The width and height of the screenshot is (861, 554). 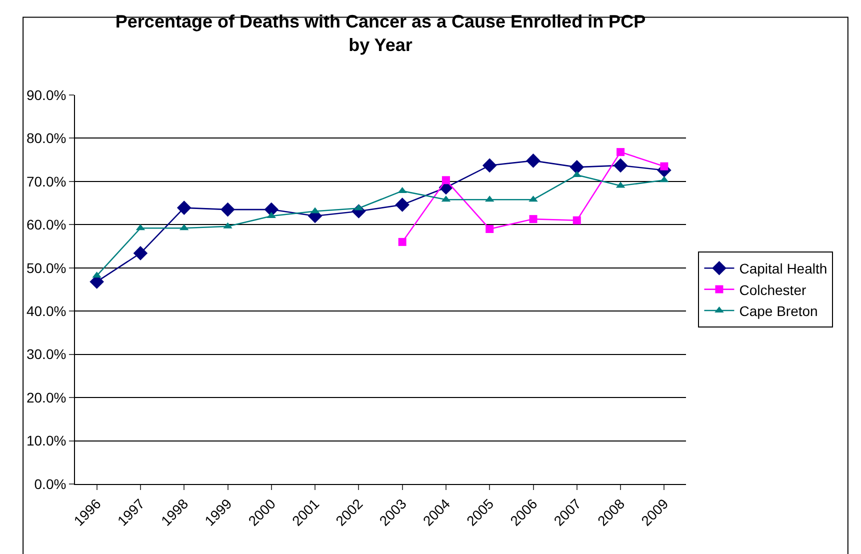 I want to click on legend-label: Colchester, so click(x=772, y=290).